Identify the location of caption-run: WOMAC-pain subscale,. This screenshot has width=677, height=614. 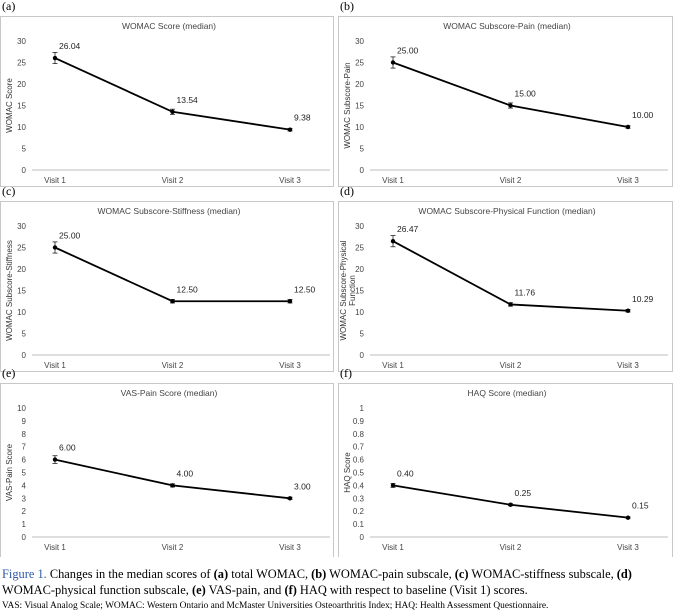
(390, 574).